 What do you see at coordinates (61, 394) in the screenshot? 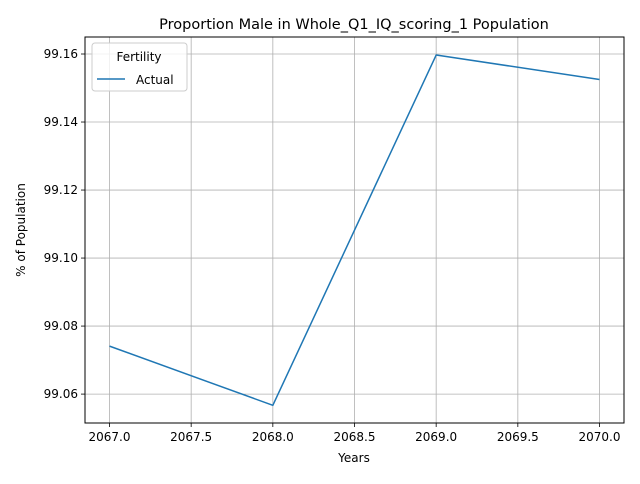
I see `y-tick-label: 99.06` at bounding box center [61, 394].